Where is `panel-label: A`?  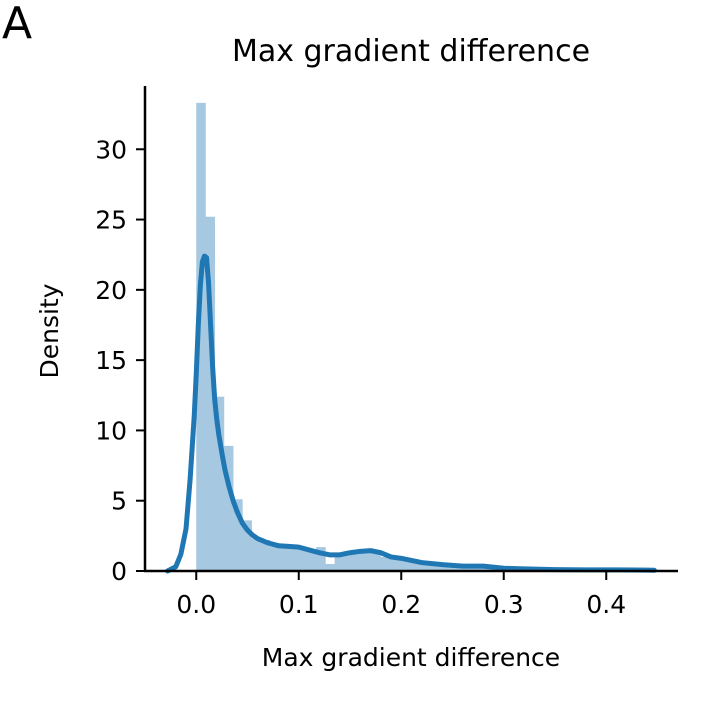 panel-label: A is located at coordinates (17, 24).